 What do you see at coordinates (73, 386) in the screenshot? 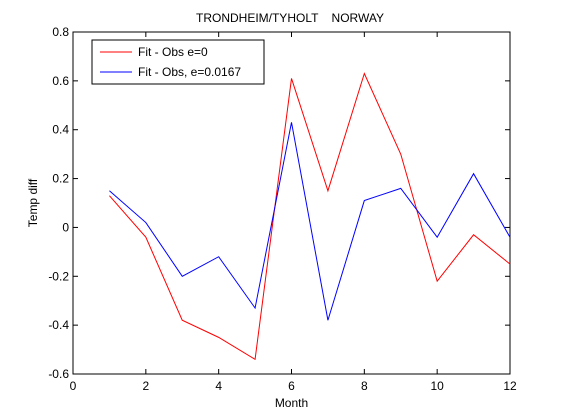
I see `x-tick-label: 0` at bounding box center [73, 386].